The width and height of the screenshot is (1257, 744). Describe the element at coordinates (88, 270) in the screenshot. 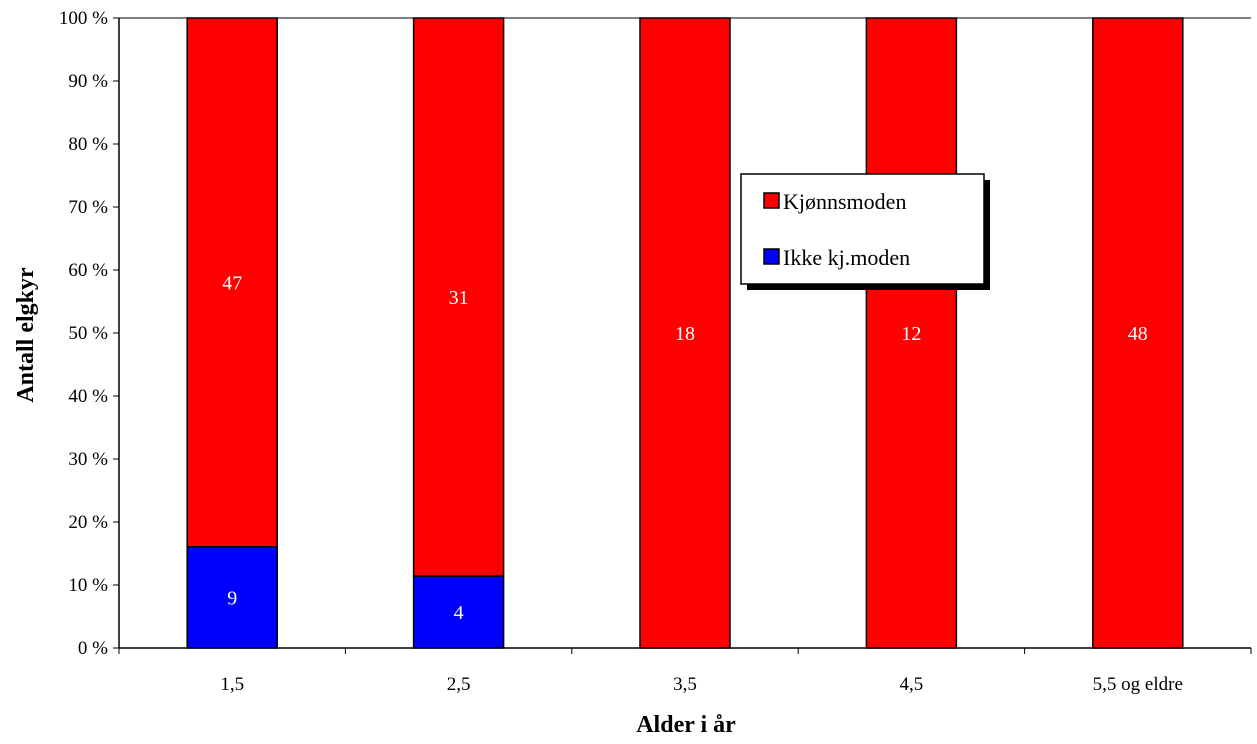

I see `y-tick-label: 60 %` at that location.